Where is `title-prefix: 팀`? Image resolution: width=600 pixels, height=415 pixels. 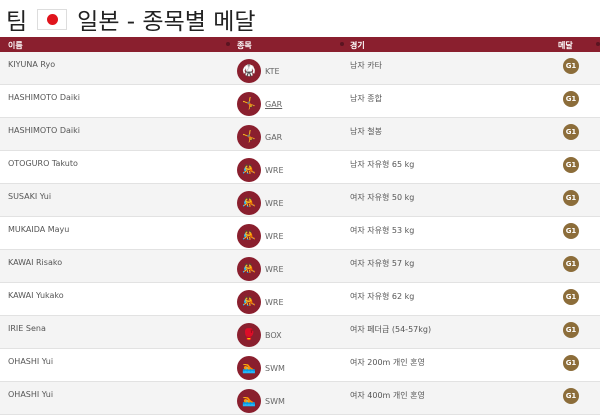 title-prefix: 팀 is located at coordinates (17, 22).